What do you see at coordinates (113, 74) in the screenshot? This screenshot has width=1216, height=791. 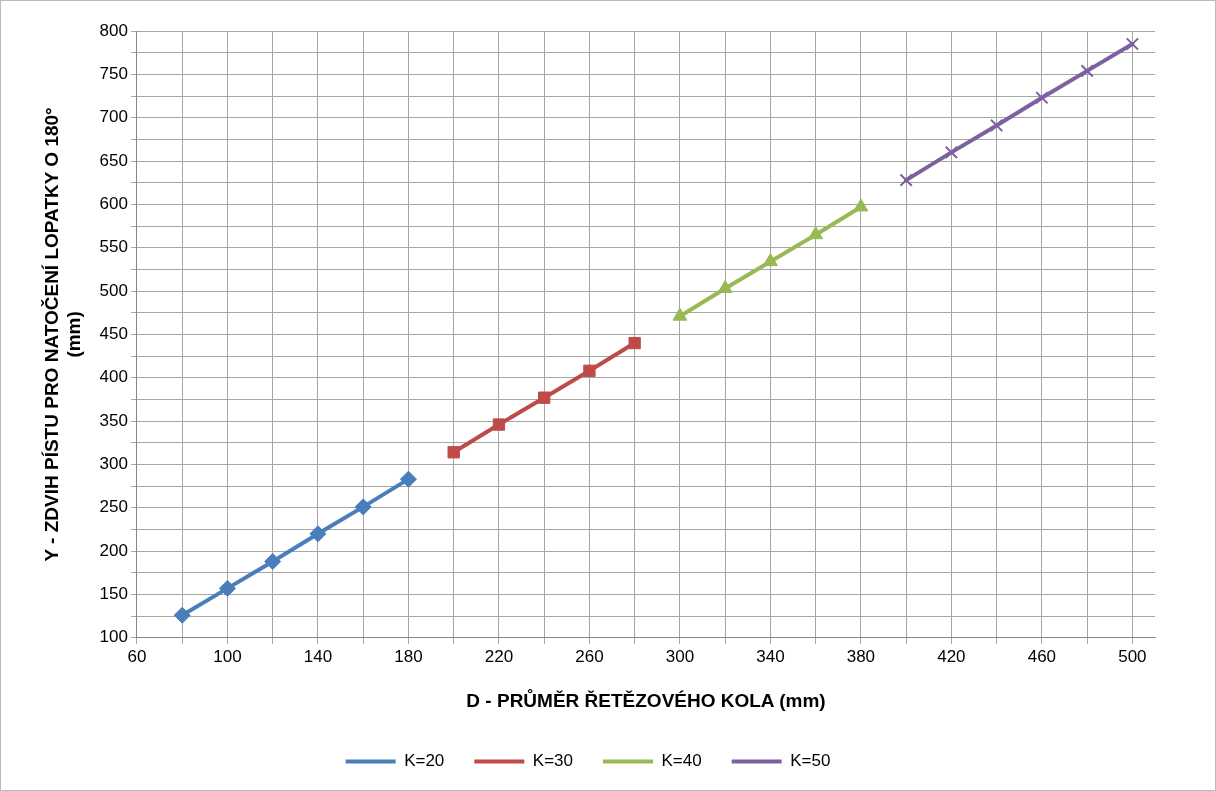 I see `y-tick-label: 750` at bounding box center [113, 74].